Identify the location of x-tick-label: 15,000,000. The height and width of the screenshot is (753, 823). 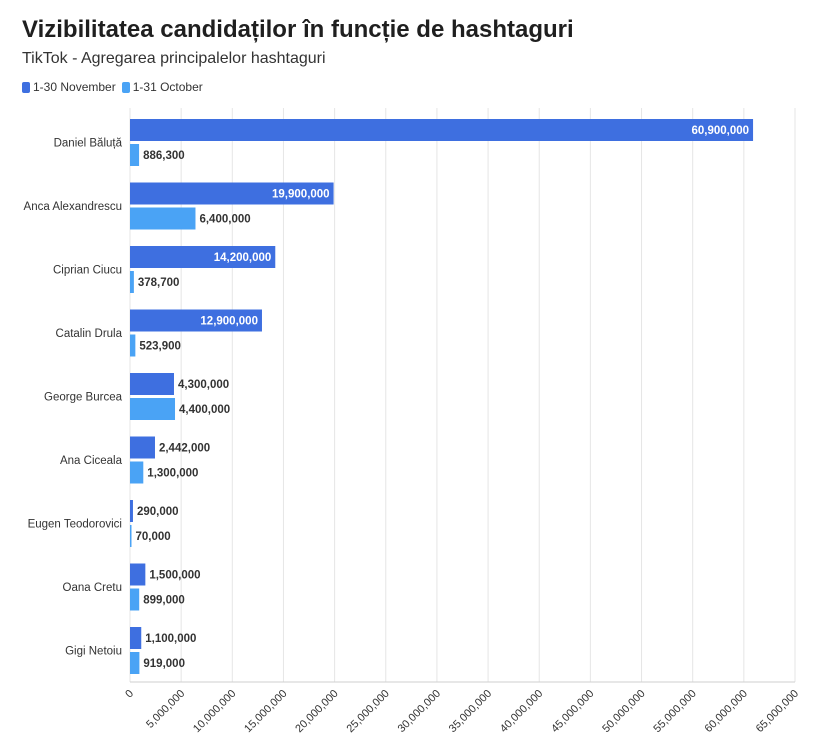
(265, 711).